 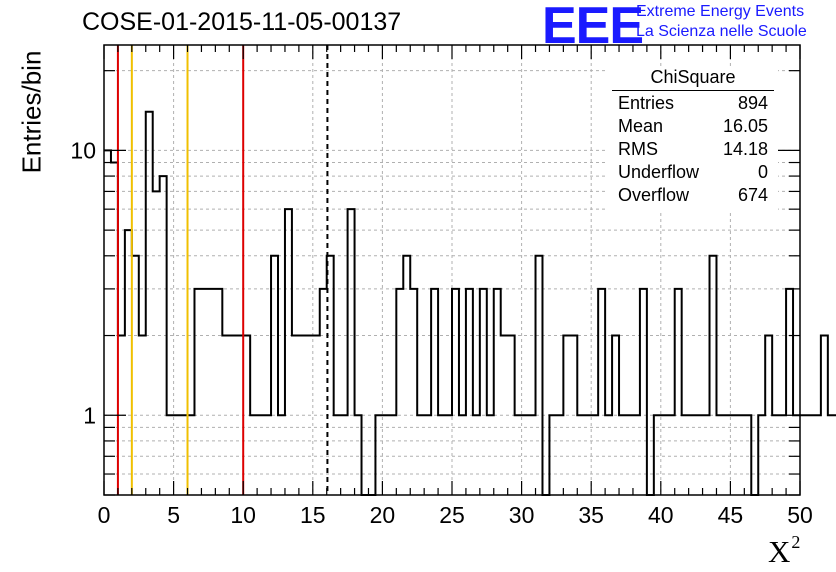 What do you see at coordinates (693, 104) in the screenshot?
I see `stats-row-entries: Entries 894` at bounding box center [693, 104].